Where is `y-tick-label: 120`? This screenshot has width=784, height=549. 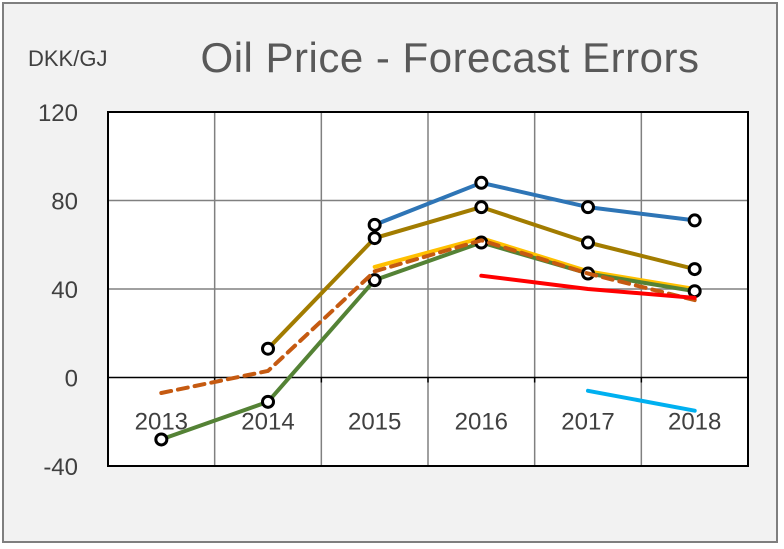 y-tick-label: 120 is located at coordinates (58, 113).